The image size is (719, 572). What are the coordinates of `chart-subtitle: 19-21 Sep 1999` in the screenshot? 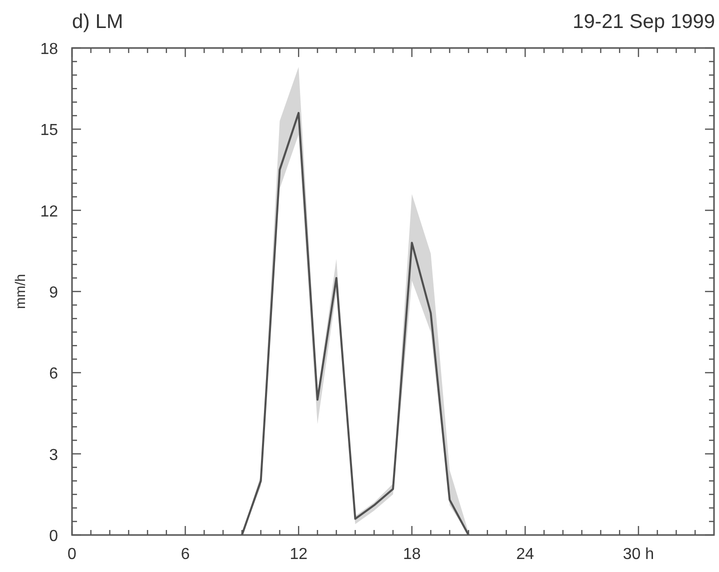 It's located at (643, 22).